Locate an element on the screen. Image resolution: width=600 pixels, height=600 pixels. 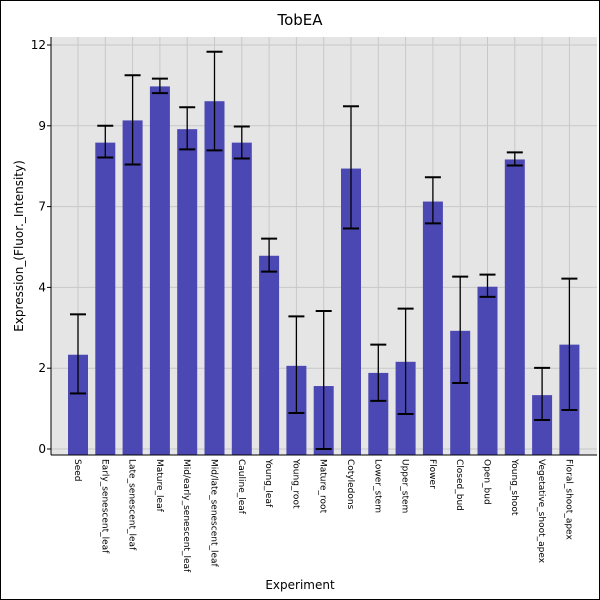
x-tick-label: Seed is located at coordinates (77, 470).